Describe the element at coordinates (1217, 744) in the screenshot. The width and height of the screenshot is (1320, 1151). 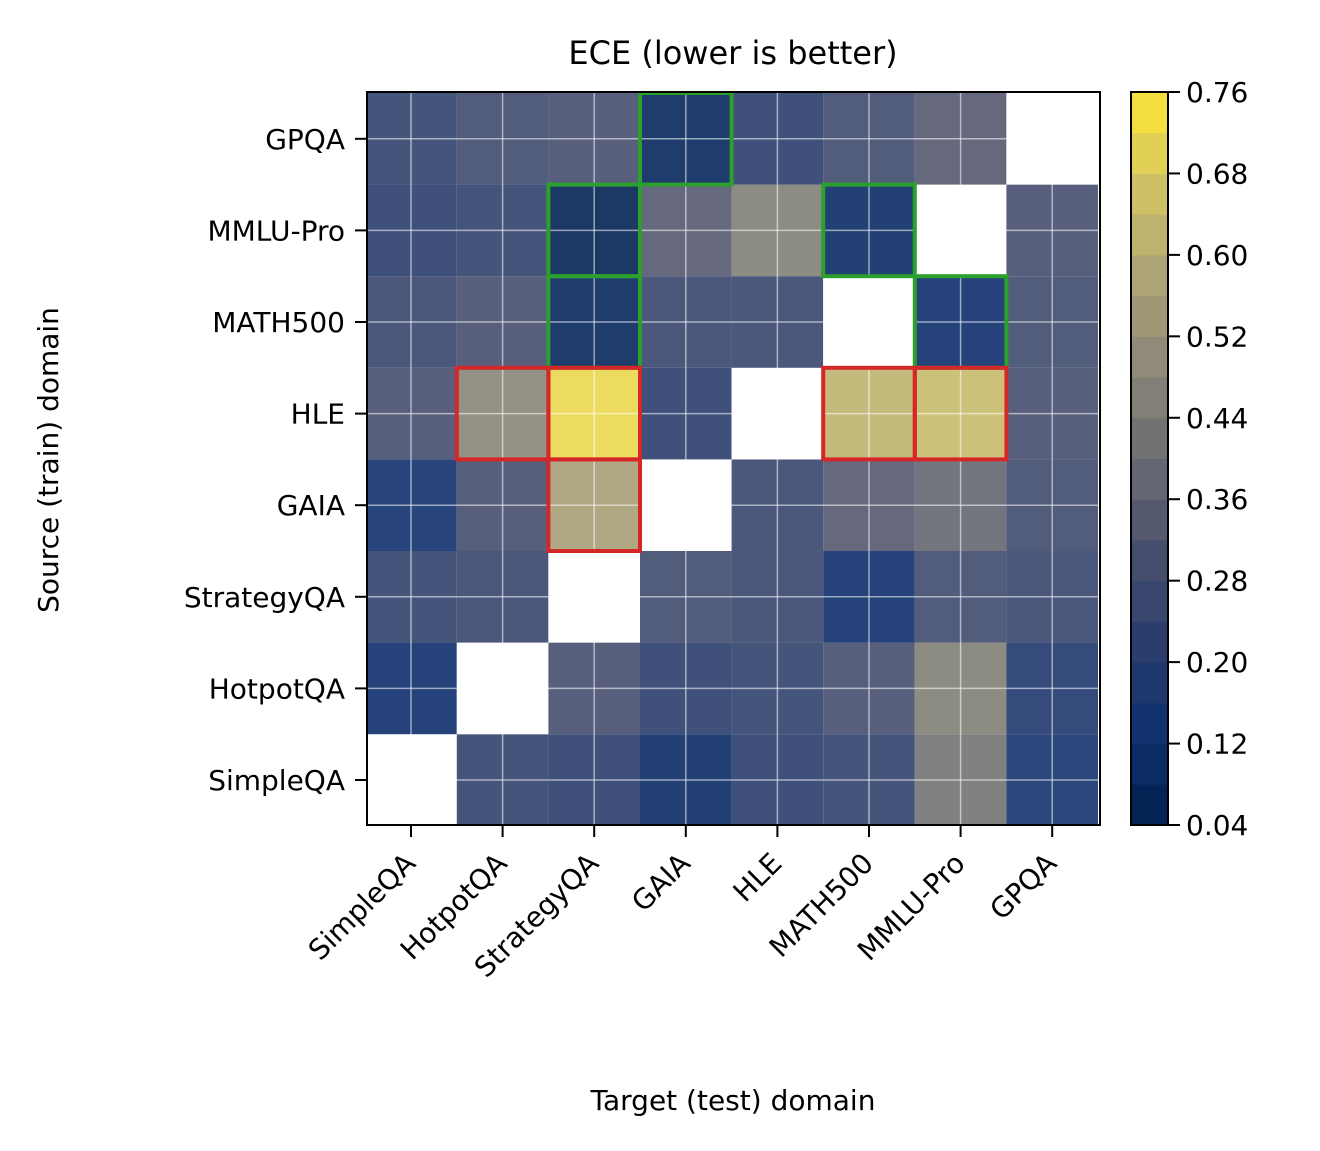
I see `colorbar-tick-label: 0.12` at that location.